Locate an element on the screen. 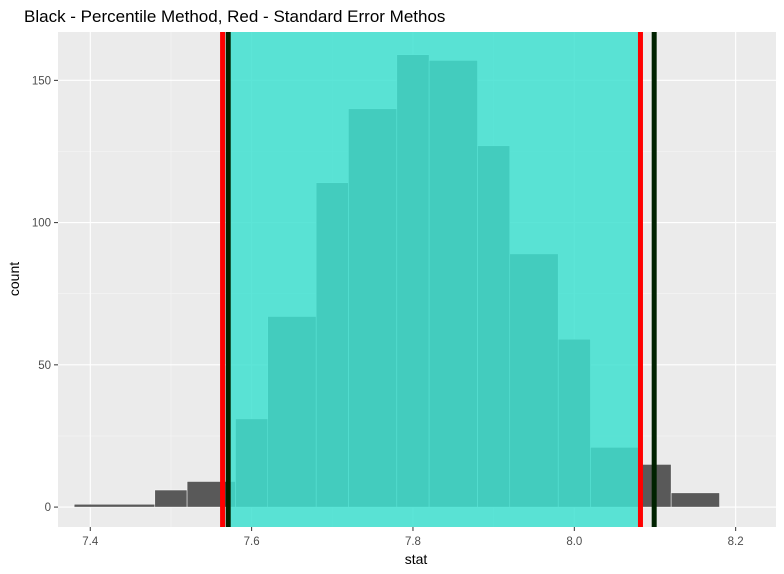 The height and width of the screenshot is (574, 784). y-axis-ticks: 0 50 100 150 is located at coordinates (45, 294).